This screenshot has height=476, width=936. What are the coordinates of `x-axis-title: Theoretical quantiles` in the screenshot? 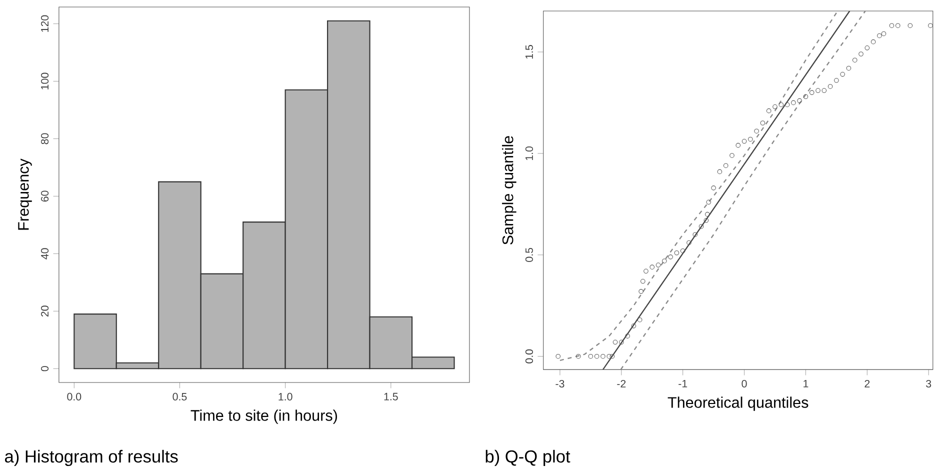 It's located at (738, 403).